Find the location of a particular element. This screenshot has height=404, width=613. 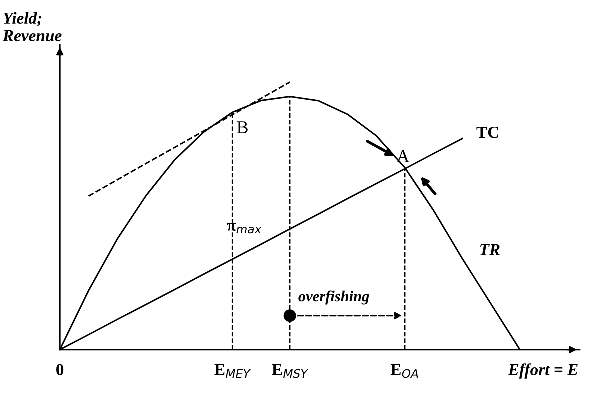

annotation: B is located at coordinates (242, 128).